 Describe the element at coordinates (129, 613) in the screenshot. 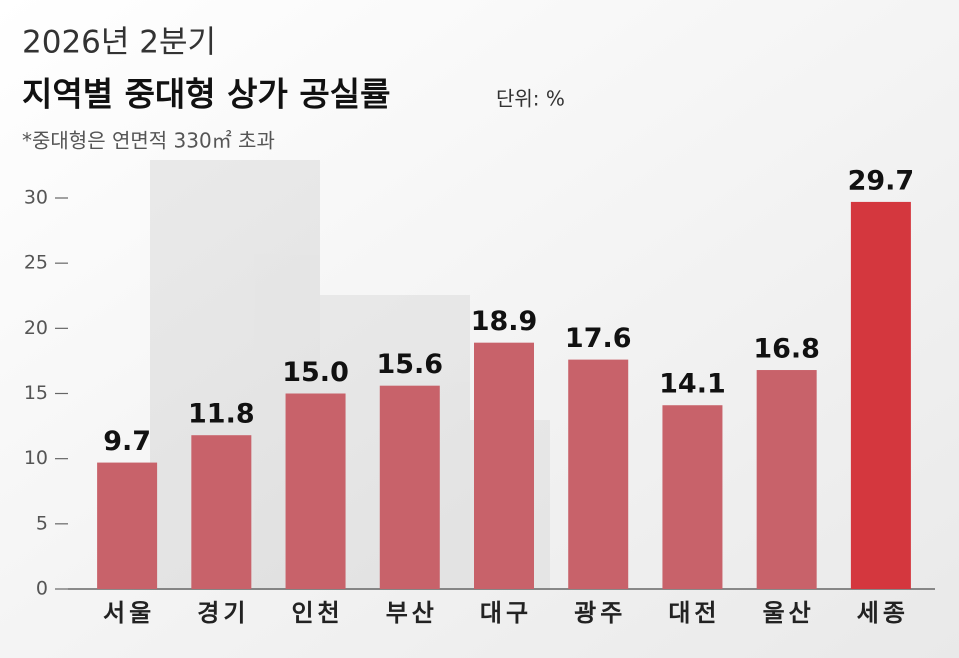

I see `x-tick-label: 서울` at that location.